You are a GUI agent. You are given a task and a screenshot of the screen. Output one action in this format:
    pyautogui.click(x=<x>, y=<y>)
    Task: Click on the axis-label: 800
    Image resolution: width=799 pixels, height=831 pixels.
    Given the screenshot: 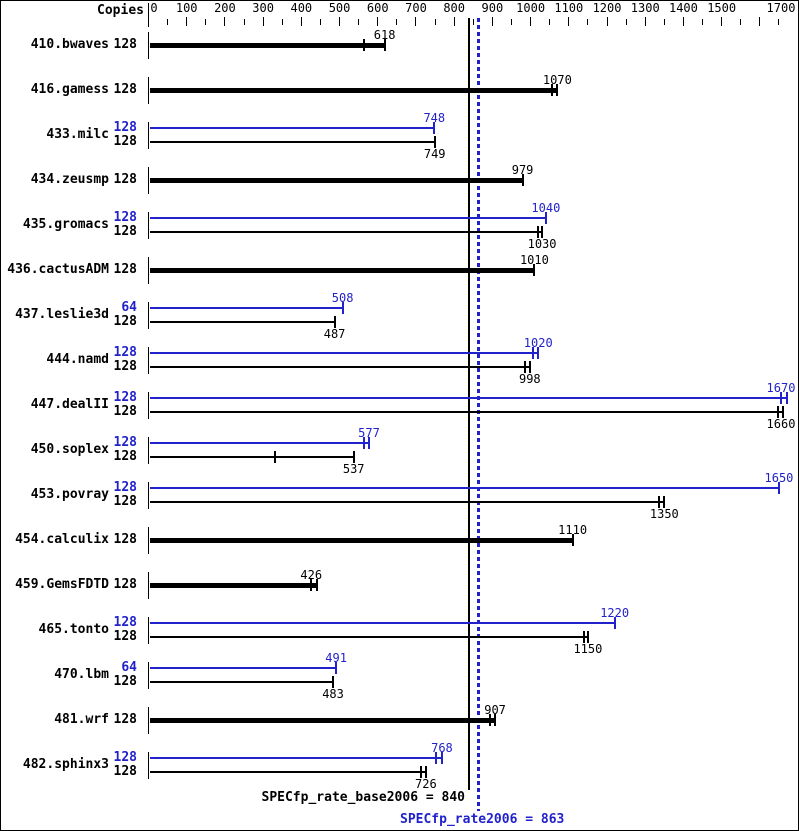 What is the action you would take?
    pyautogui.click(x=454, y=8)
    